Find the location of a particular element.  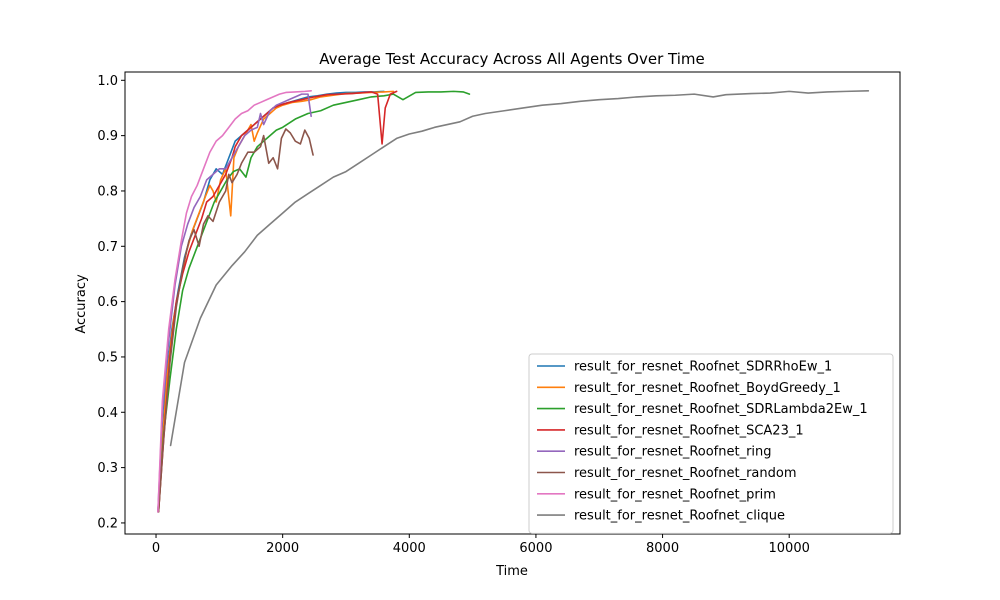

legend-box is located at coordinates (711, 443).